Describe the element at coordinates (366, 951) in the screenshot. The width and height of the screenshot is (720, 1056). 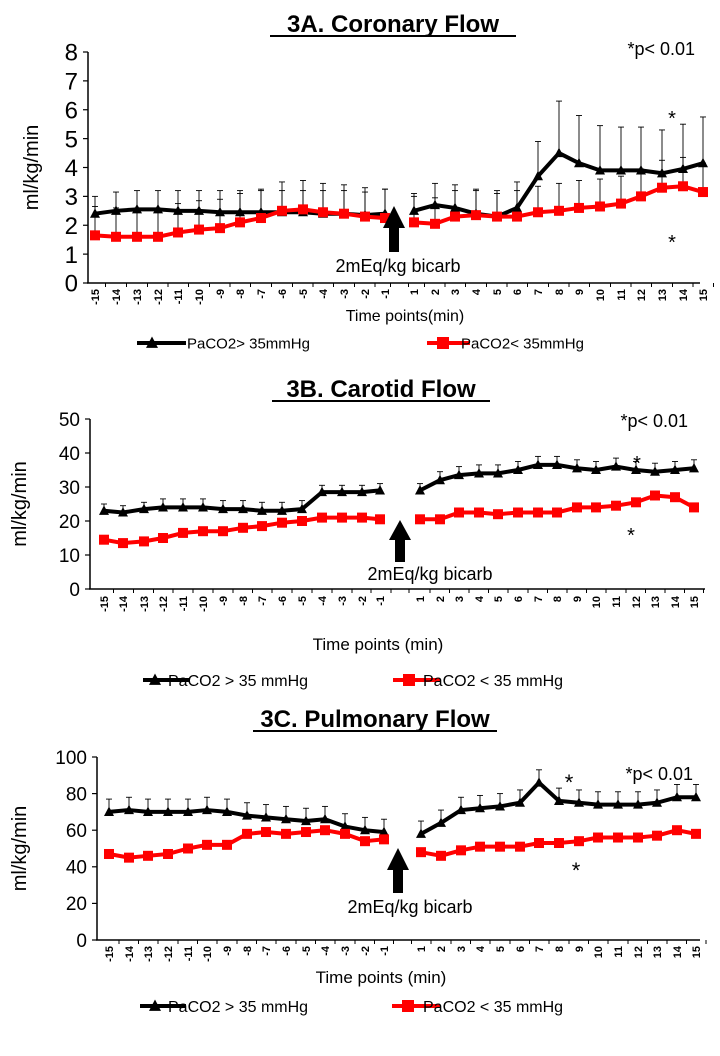
I see `panel-3-x-tick-label: -2` at that location.